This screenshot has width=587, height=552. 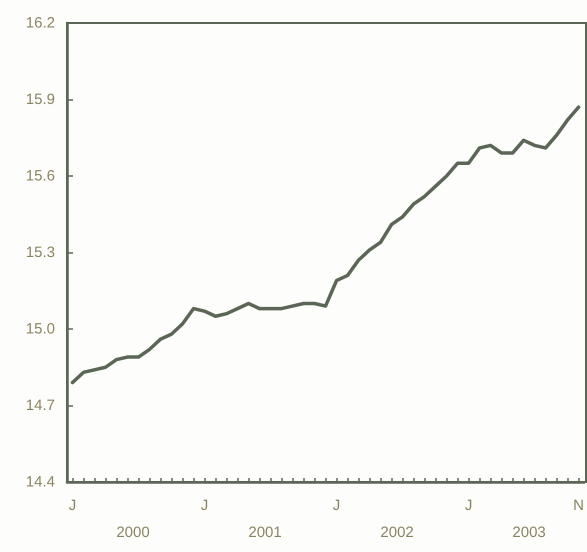 What do you see at coordinates (40, 405) in the screenshot?
I see `y-tick-label: 14.7` at bounding box center [40, 405].